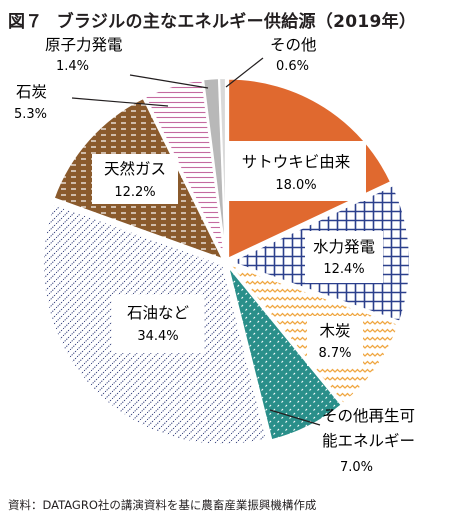 This screenshot has width=459, height=521. Describe the element at coordinates (296, 162) in the screenshot. I see `slice-label-sugarcane: サトウキビ由来` at that location.